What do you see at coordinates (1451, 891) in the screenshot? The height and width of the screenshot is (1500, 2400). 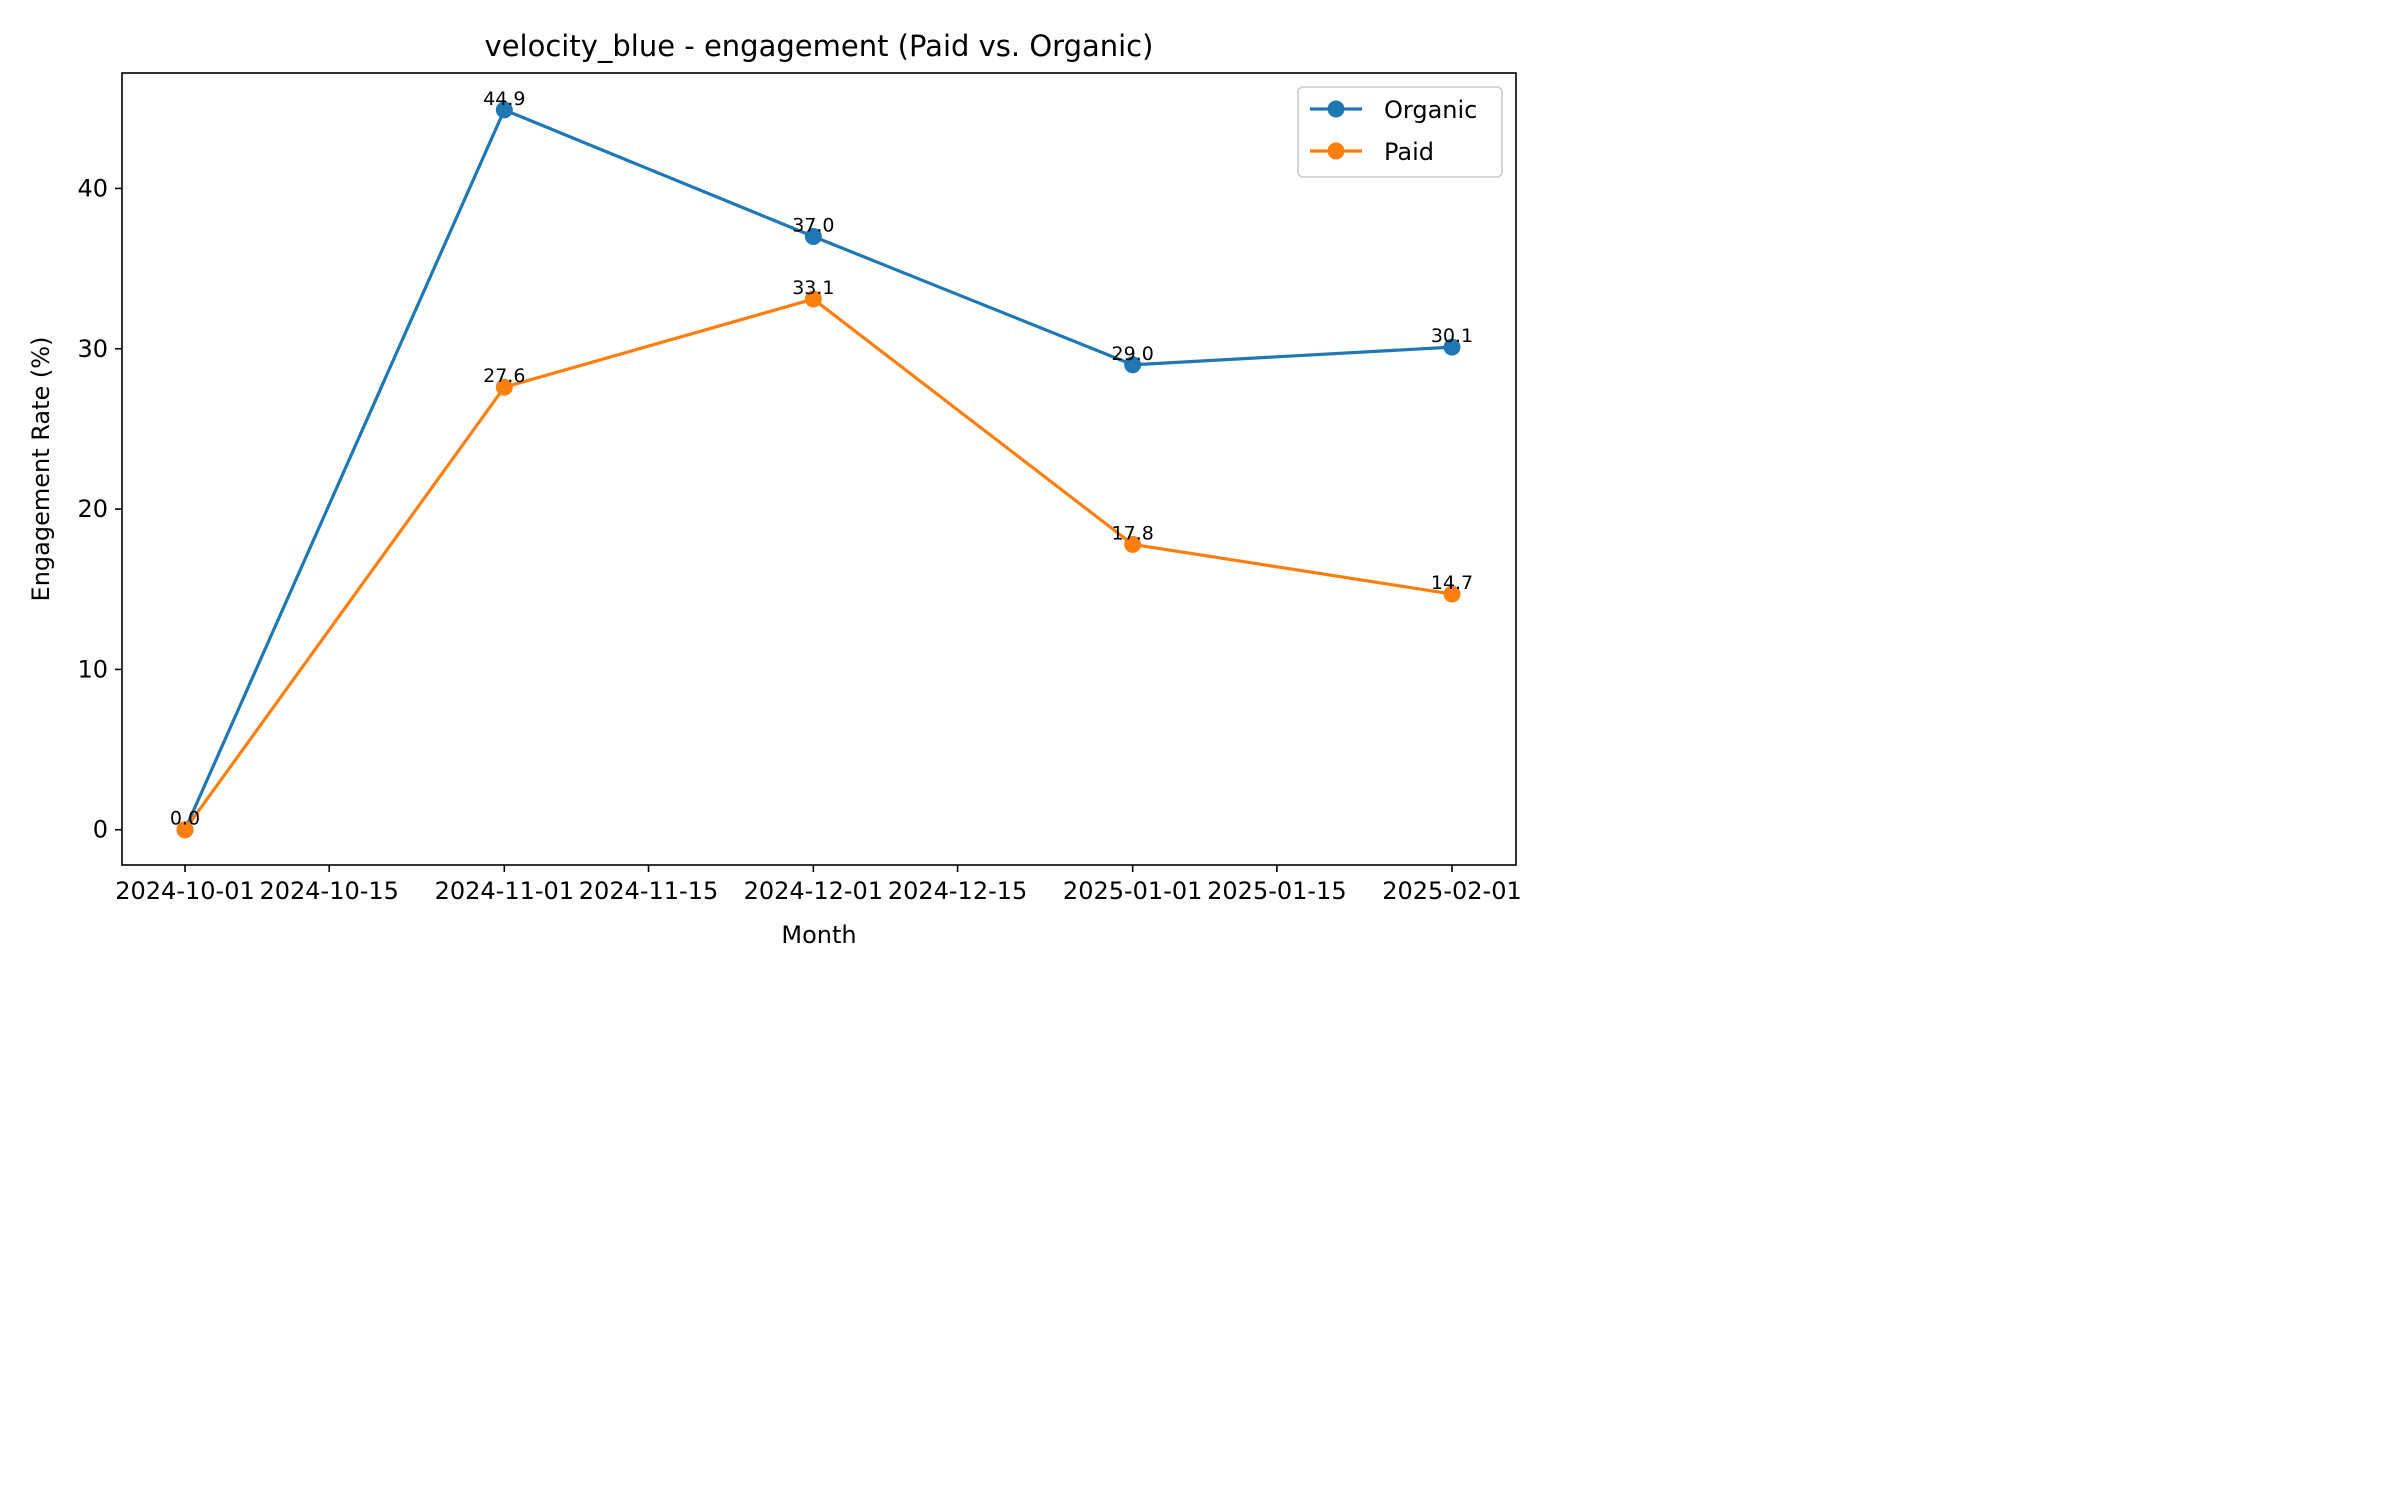 I see `x-tick-label: 2025-02-01` at bounding box center [1451, 891].